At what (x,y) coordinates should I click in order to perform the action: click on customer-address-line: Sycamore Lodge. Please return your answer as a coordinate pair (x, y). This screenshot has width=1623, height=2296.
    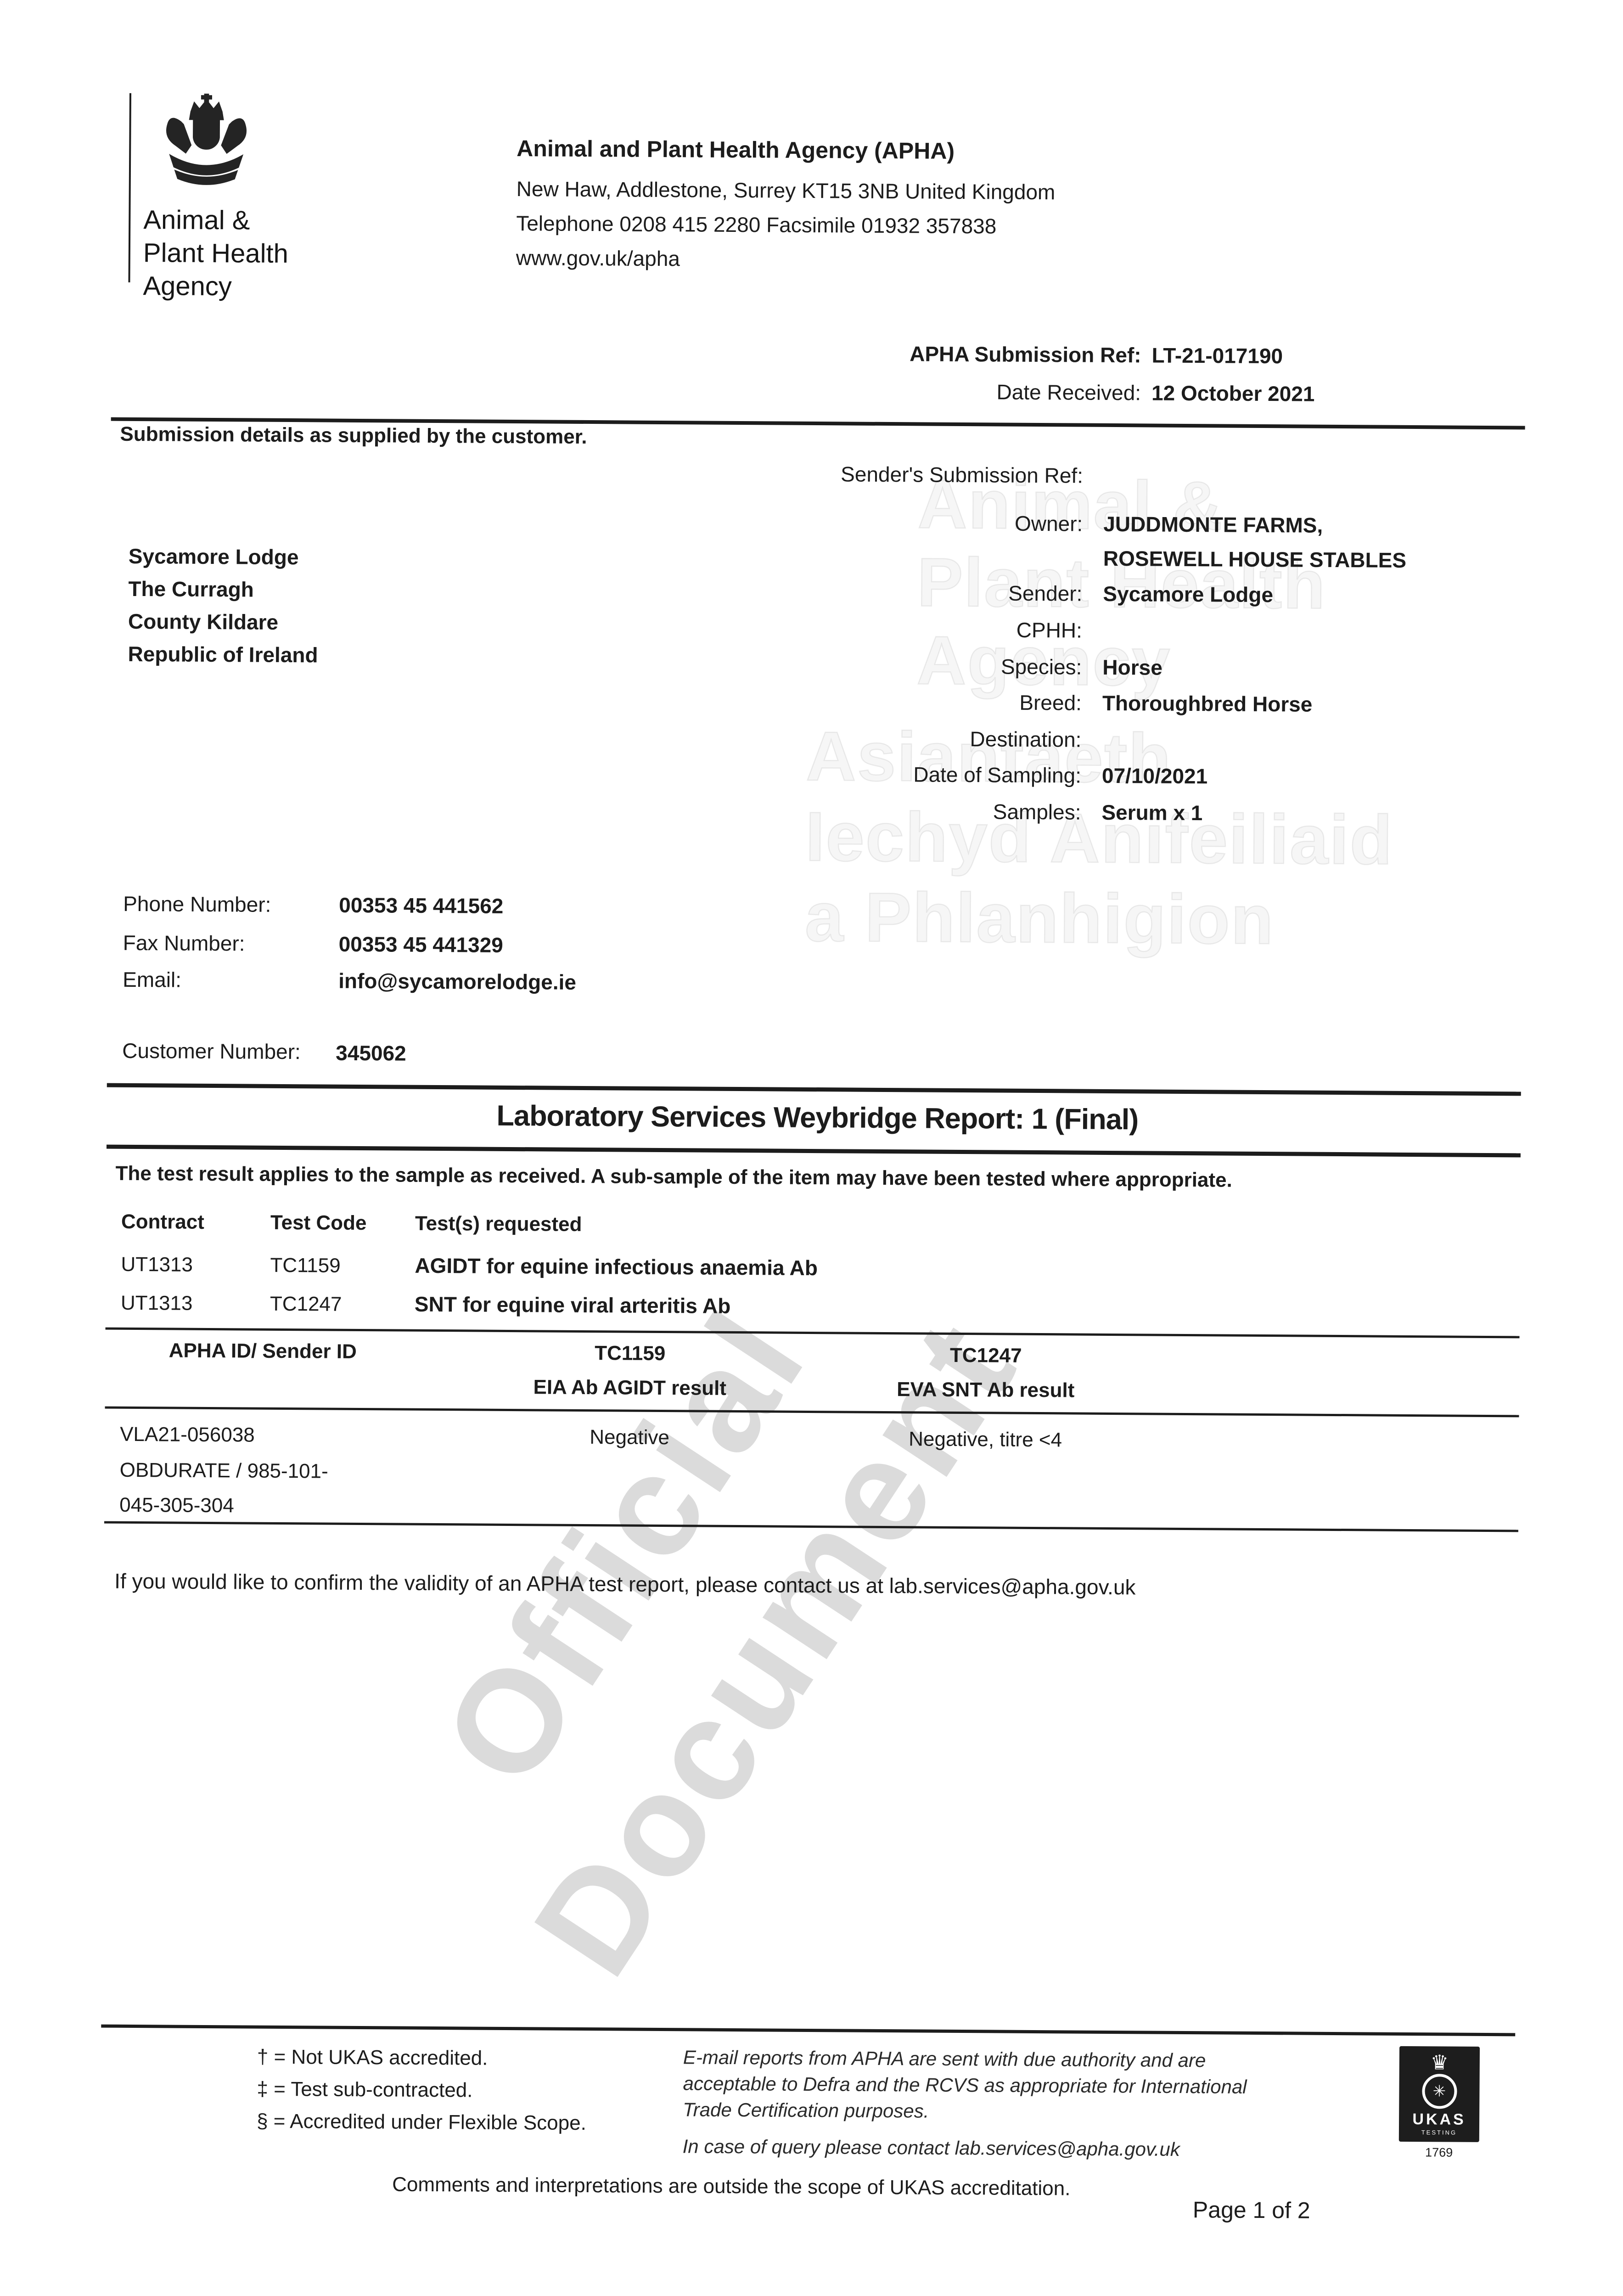
    Looking at the image, I should click on (213, 556).